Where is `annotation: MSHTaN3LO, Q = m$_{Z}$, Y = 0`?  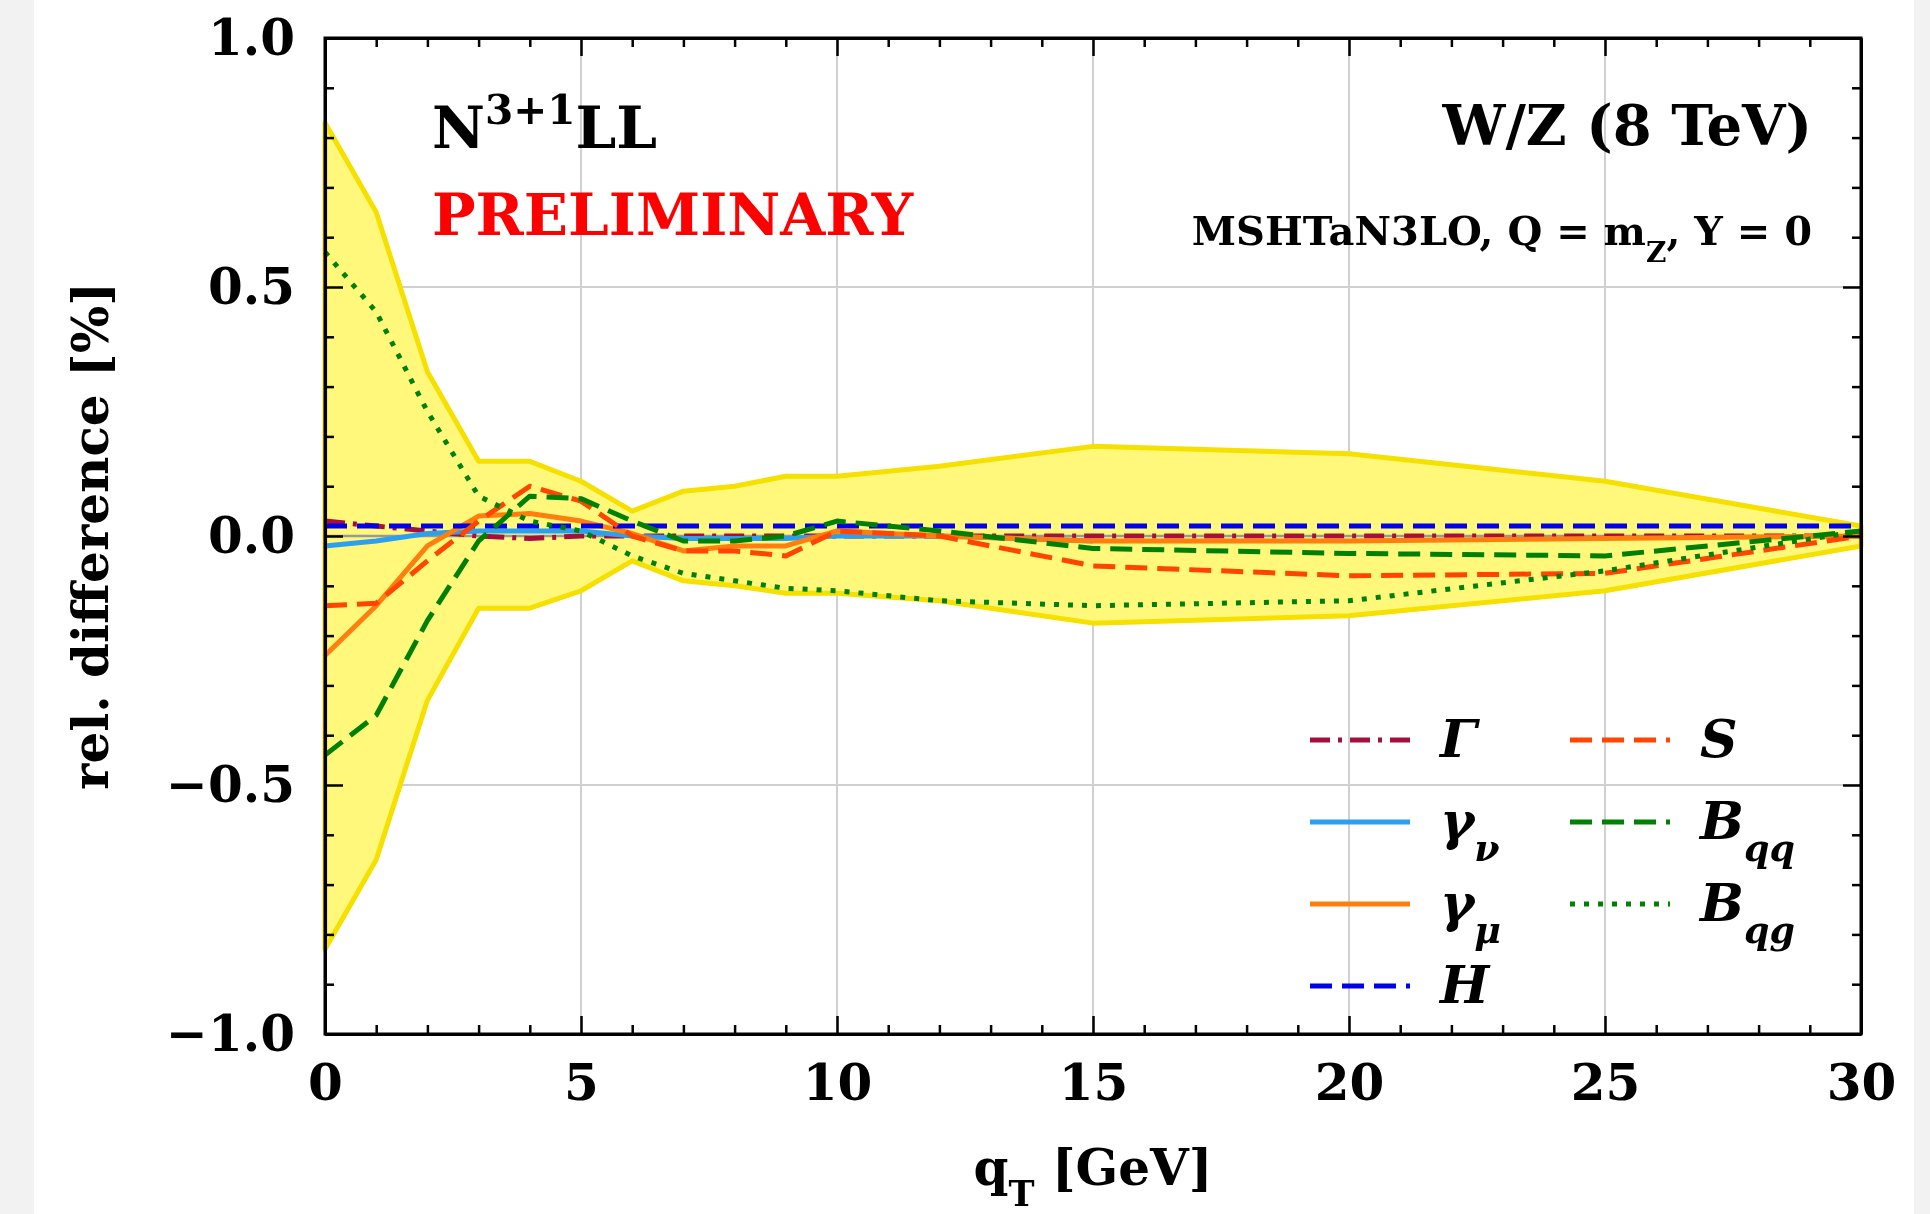 annotation: MSHTaN3LO, Q = m$_{Z}$, Y = 0 is located at coordinates (1501, 238).